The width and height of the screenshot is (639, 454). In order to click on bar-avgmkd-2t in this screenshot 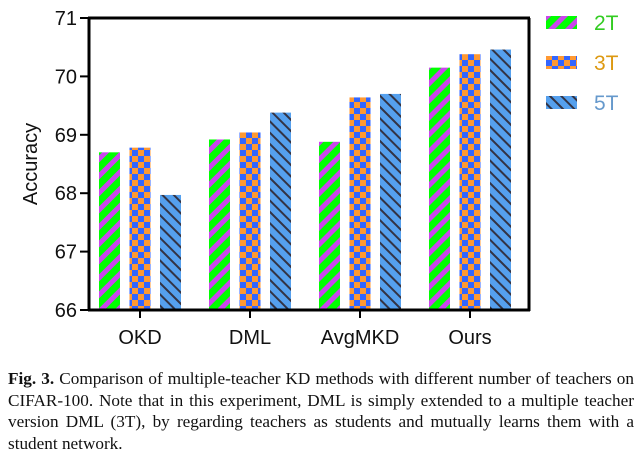, I will do `click(329, 225)`.